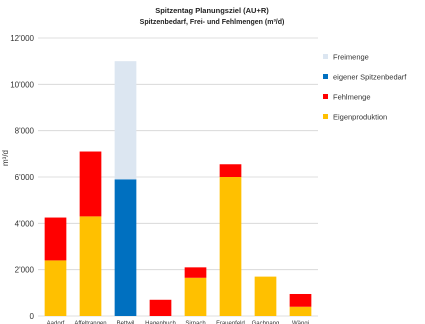 The width and height of the screenshot is (425, 324). I want to click on x-tick-label: Sirnach, so click(195, 322).